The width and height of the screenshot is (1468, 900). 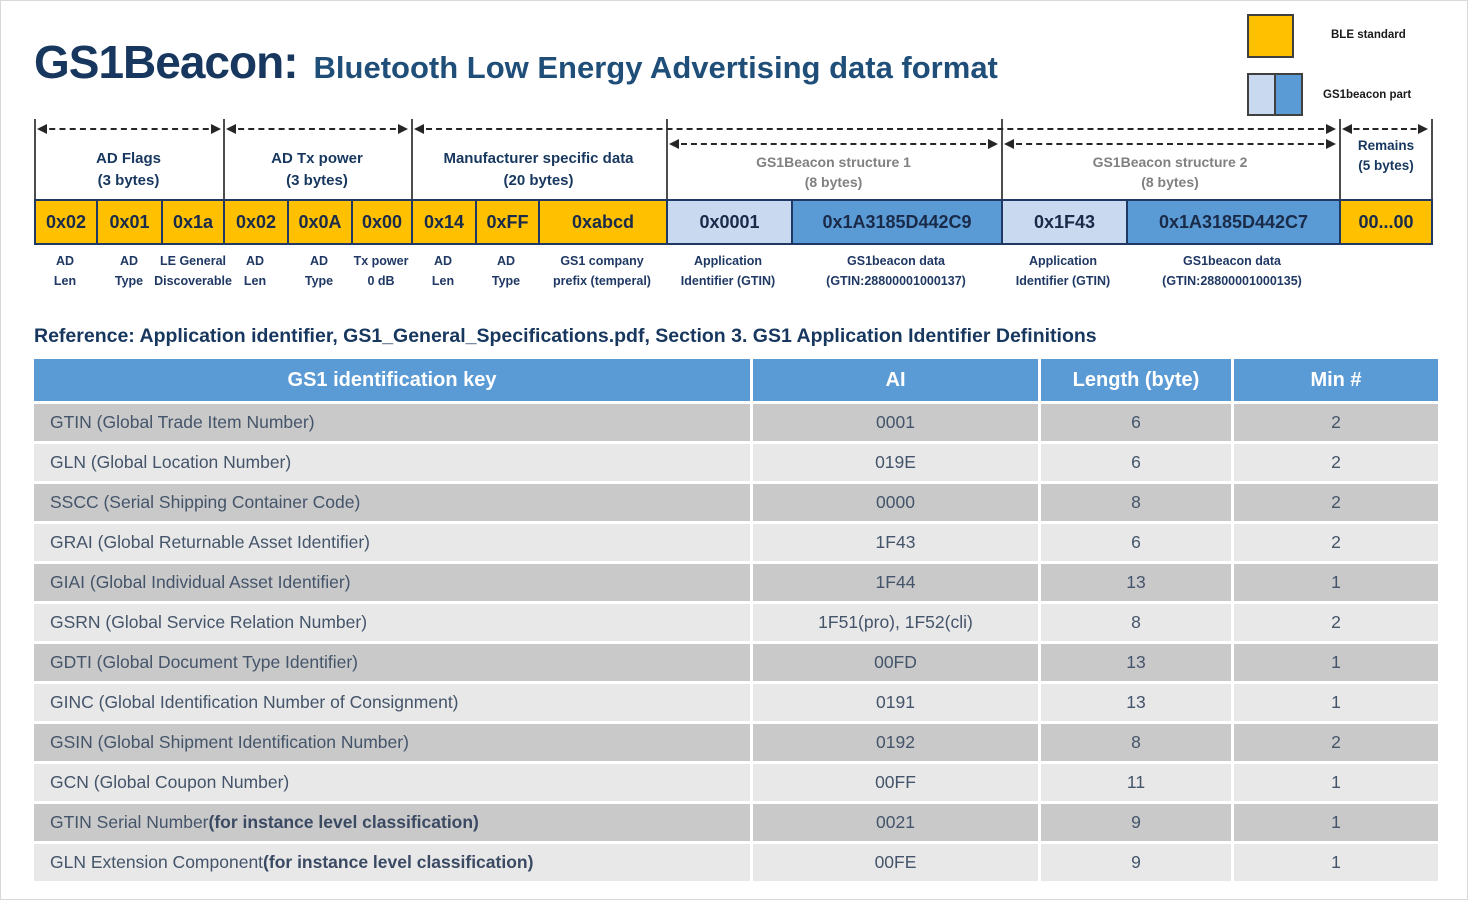 What do you see at coordinates (897, 822) in the screenshot?
I see `cell-ai: 0021` at bounding box center [897, 822].